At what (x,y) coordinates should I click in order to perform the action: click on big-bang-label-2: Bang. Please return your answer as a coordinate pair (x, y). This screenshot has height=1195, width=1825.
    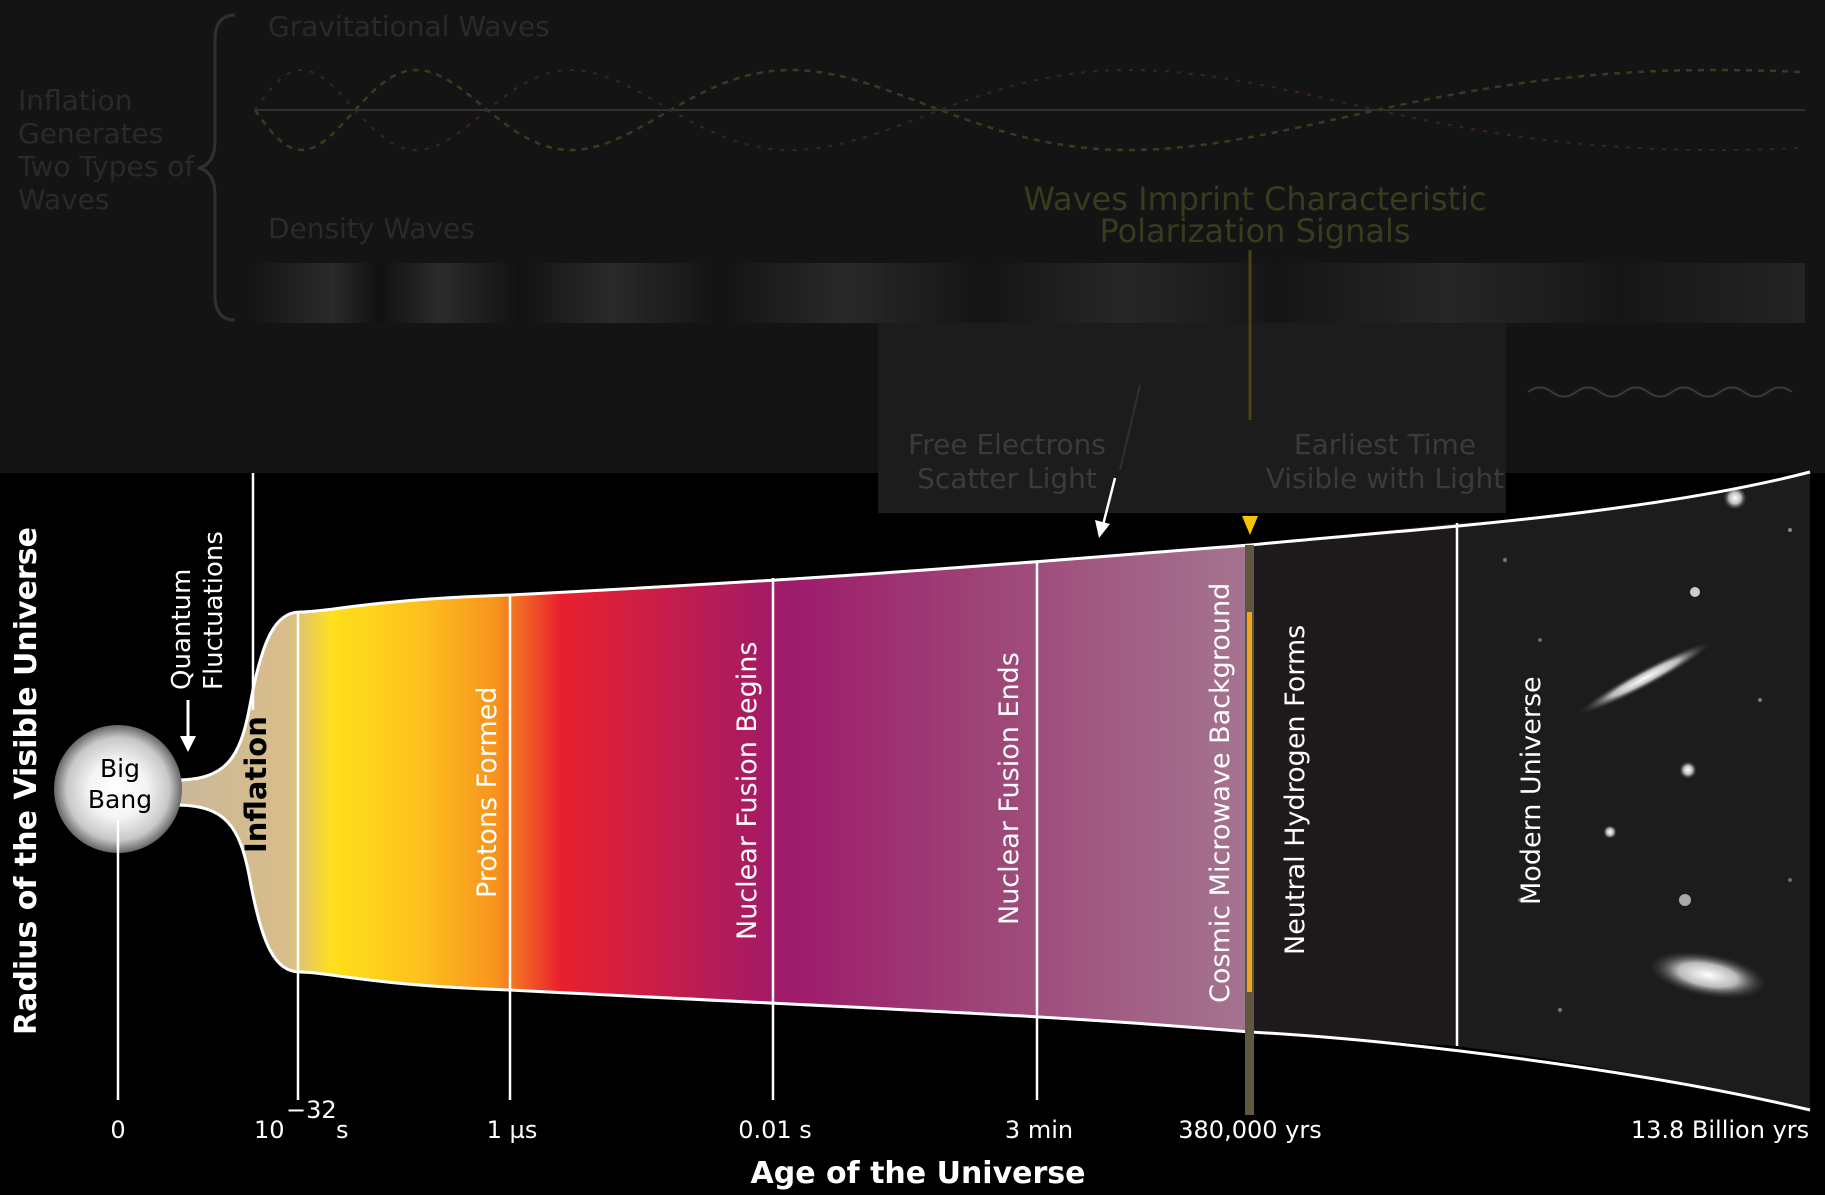
    Looking at the image, I should click on (120, 799).